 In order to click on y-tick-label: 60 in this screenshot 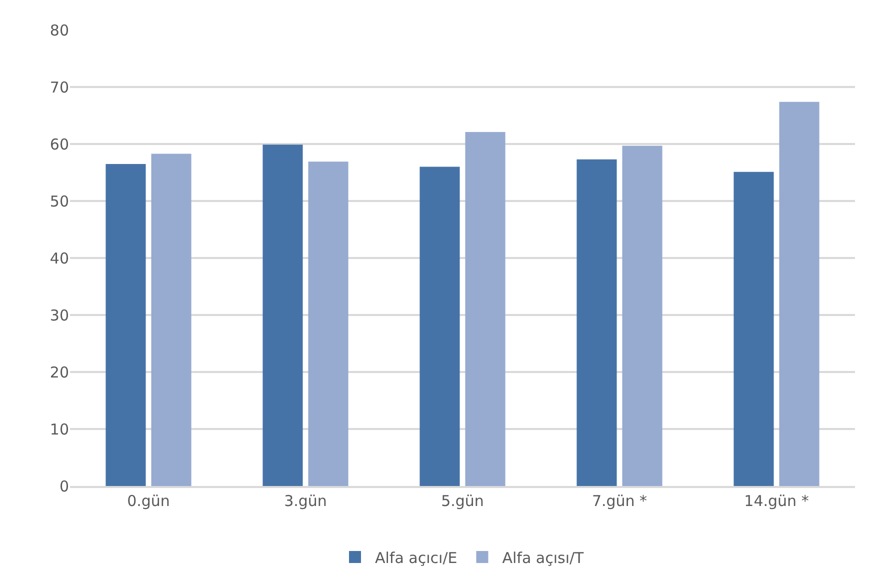, I will do `click(59, 144)`.